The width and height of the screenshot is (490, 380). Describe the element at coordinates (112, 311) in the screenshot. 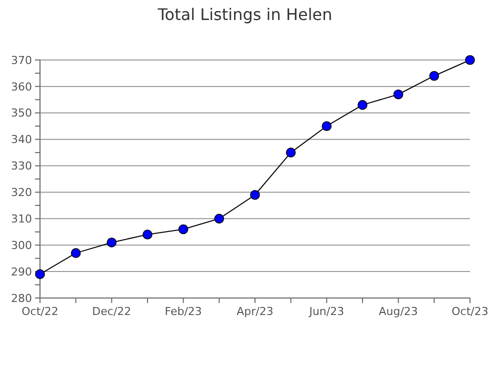

I see `x-tick-label: Dec/22` at that location.